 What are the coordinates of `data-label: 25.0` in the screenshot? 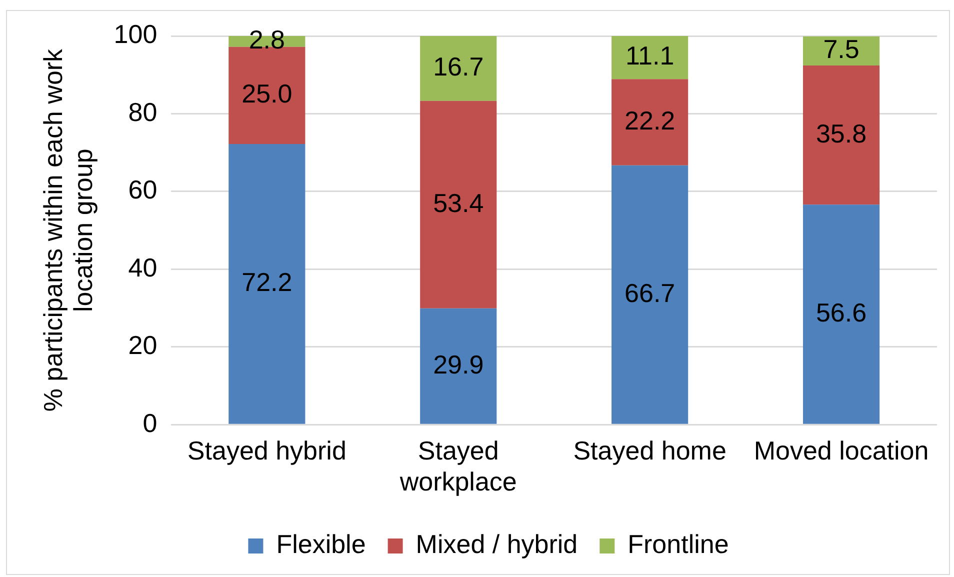 It's located at (267, 93).